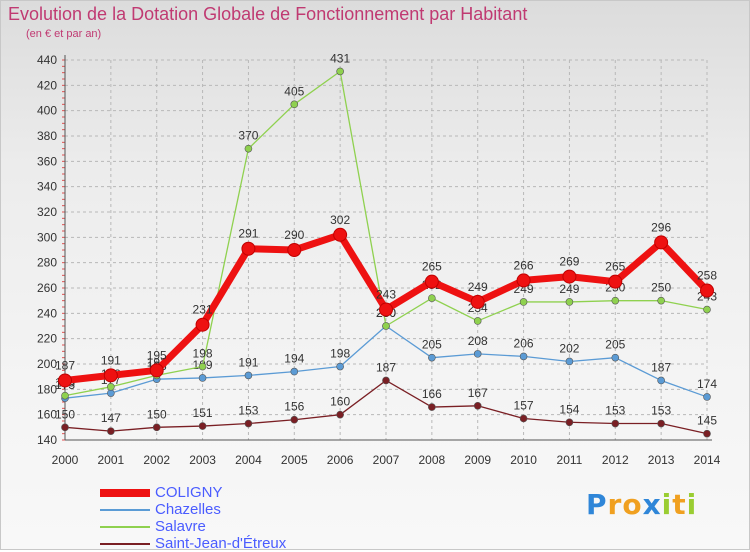 This screenshot has height=552, width=750. What do you see at coordinates (47, 389) in the screenshot?
I see `y-tick-label: 180` at bounding box center [47, 389].